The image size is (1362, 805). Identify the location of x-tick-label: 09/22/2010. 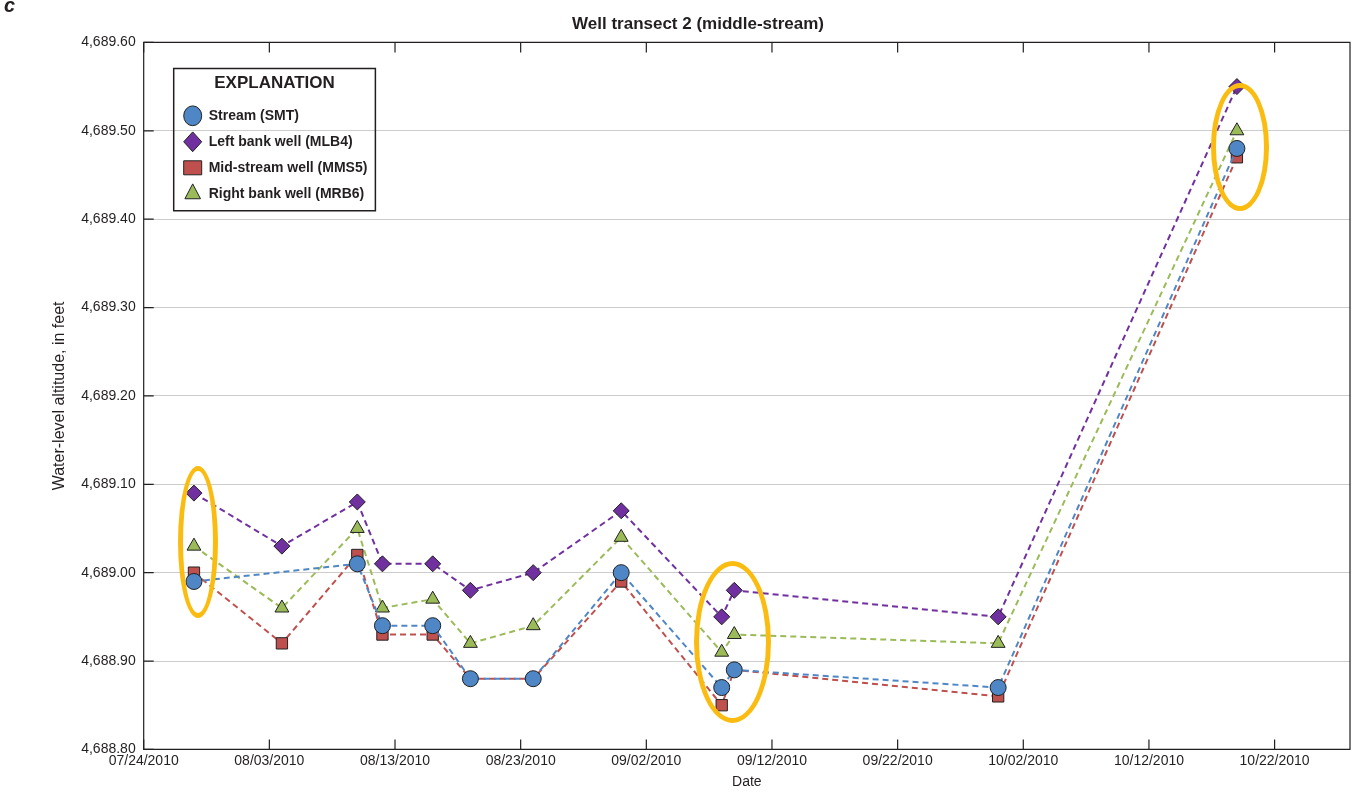
(897, 759).